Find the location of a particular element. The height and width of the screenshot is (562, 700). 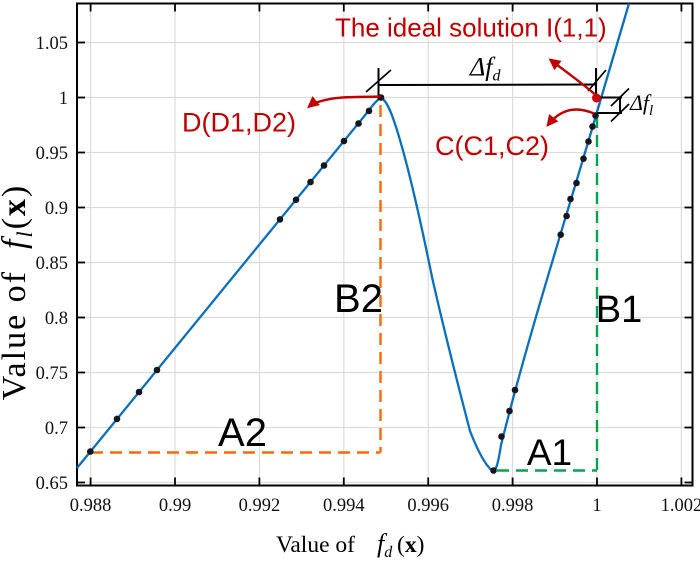

svg-text: Value of fl(x) is located at coordinates (18, 292).